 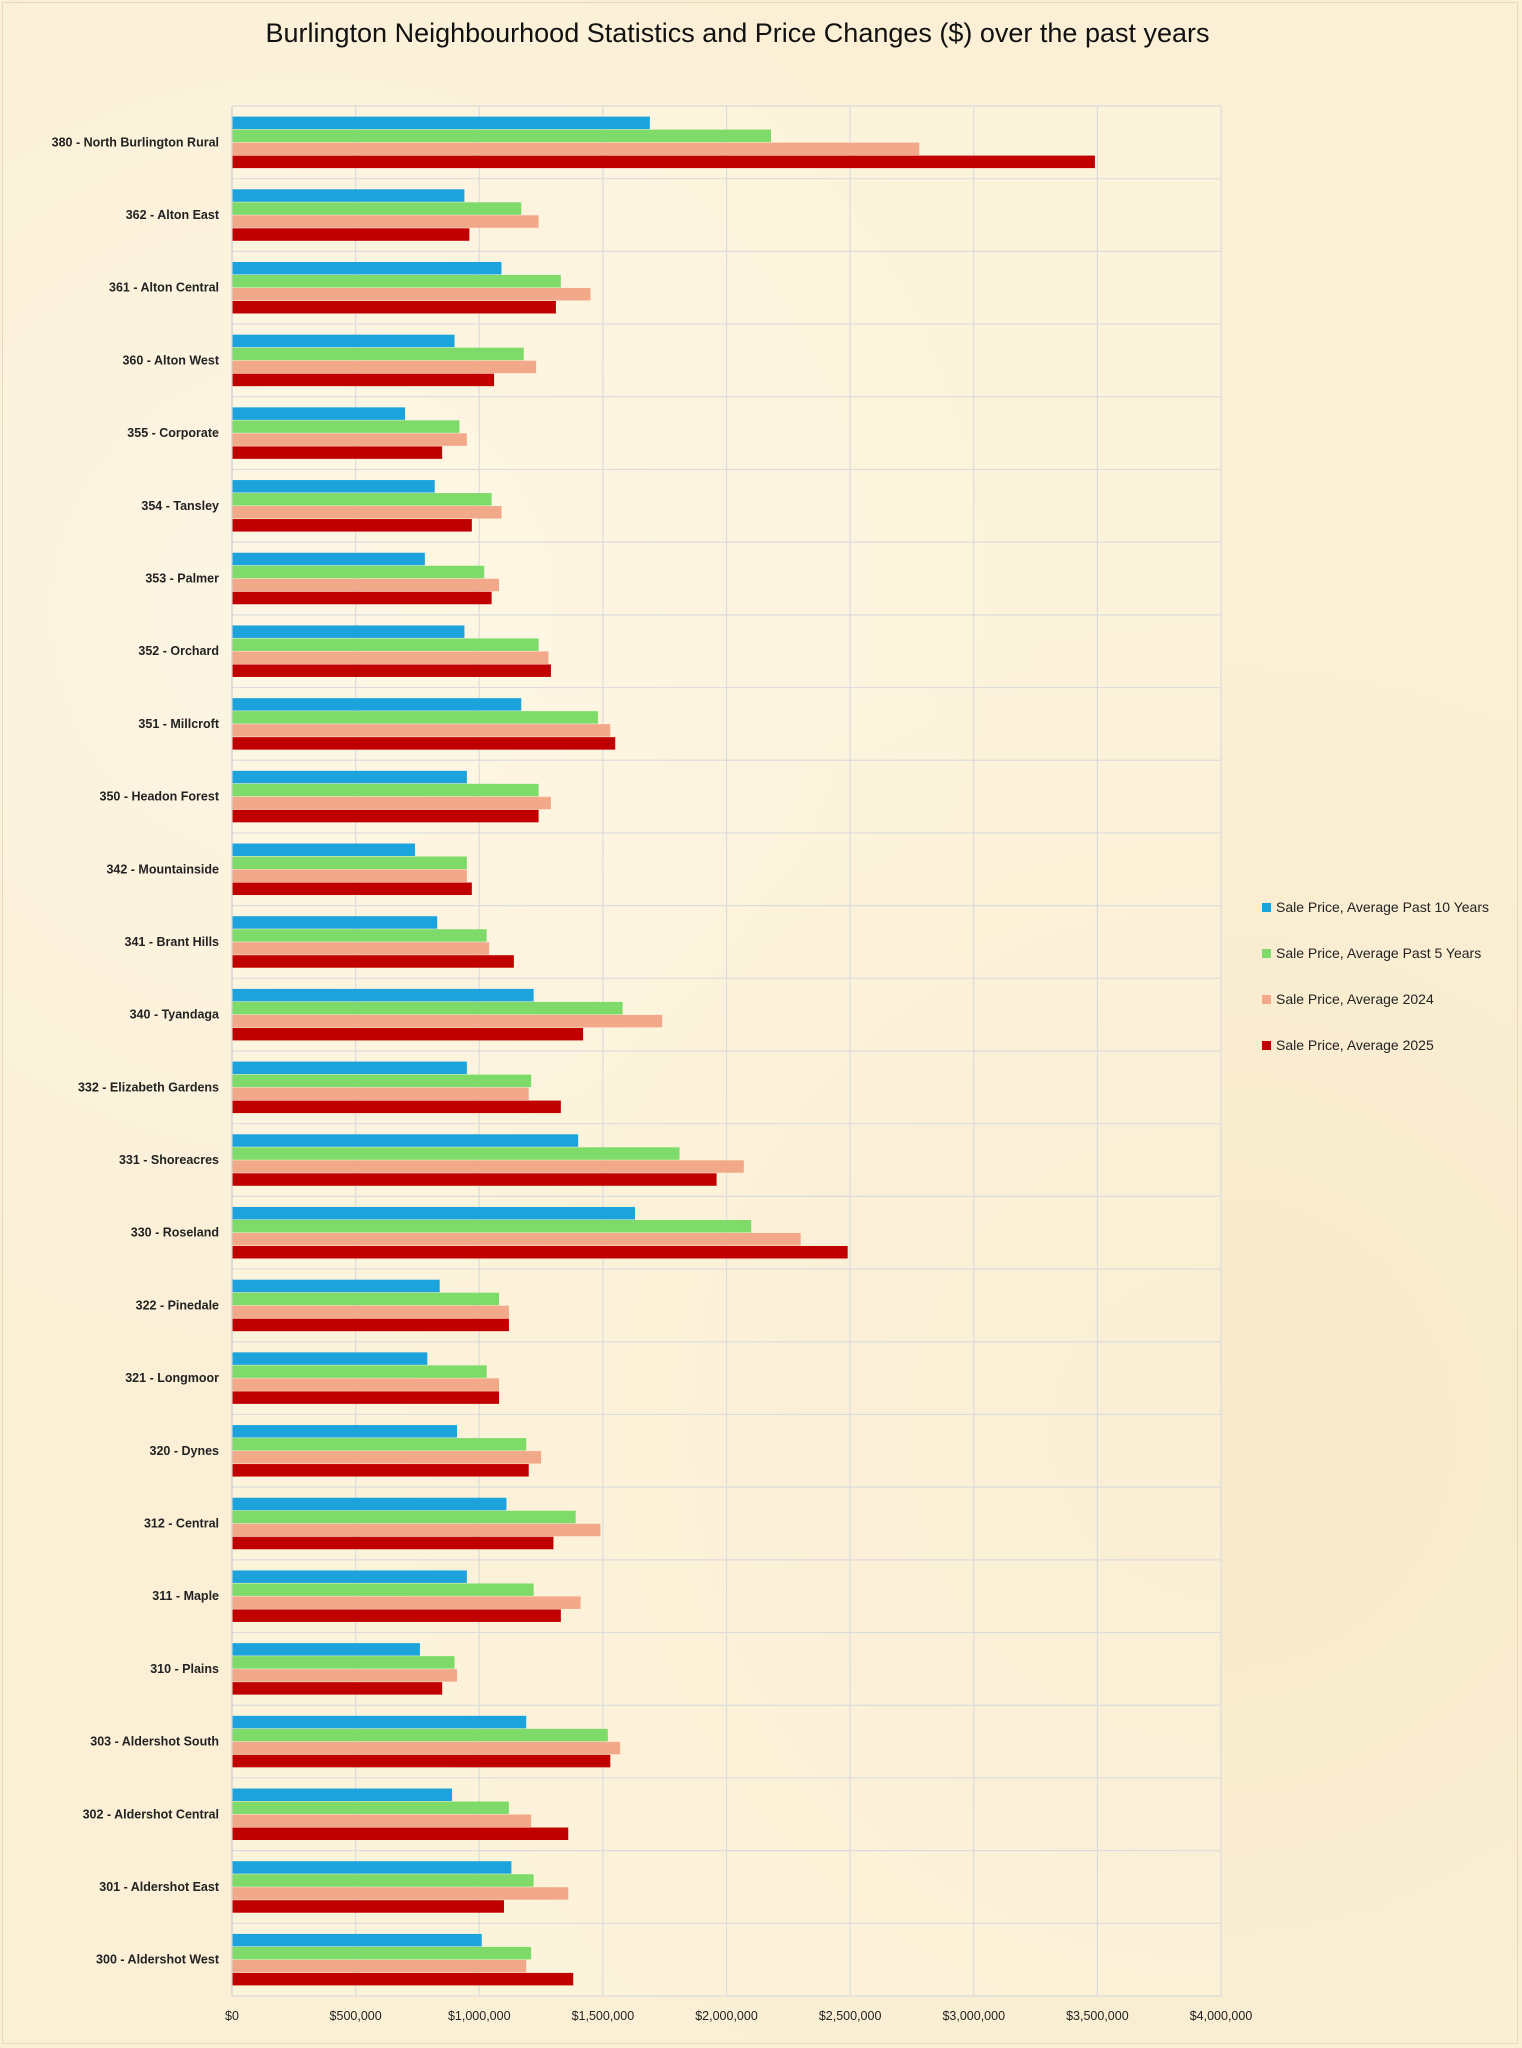 I want to click on category-label: 330 - Roseland, so click(x=175, y=1233).